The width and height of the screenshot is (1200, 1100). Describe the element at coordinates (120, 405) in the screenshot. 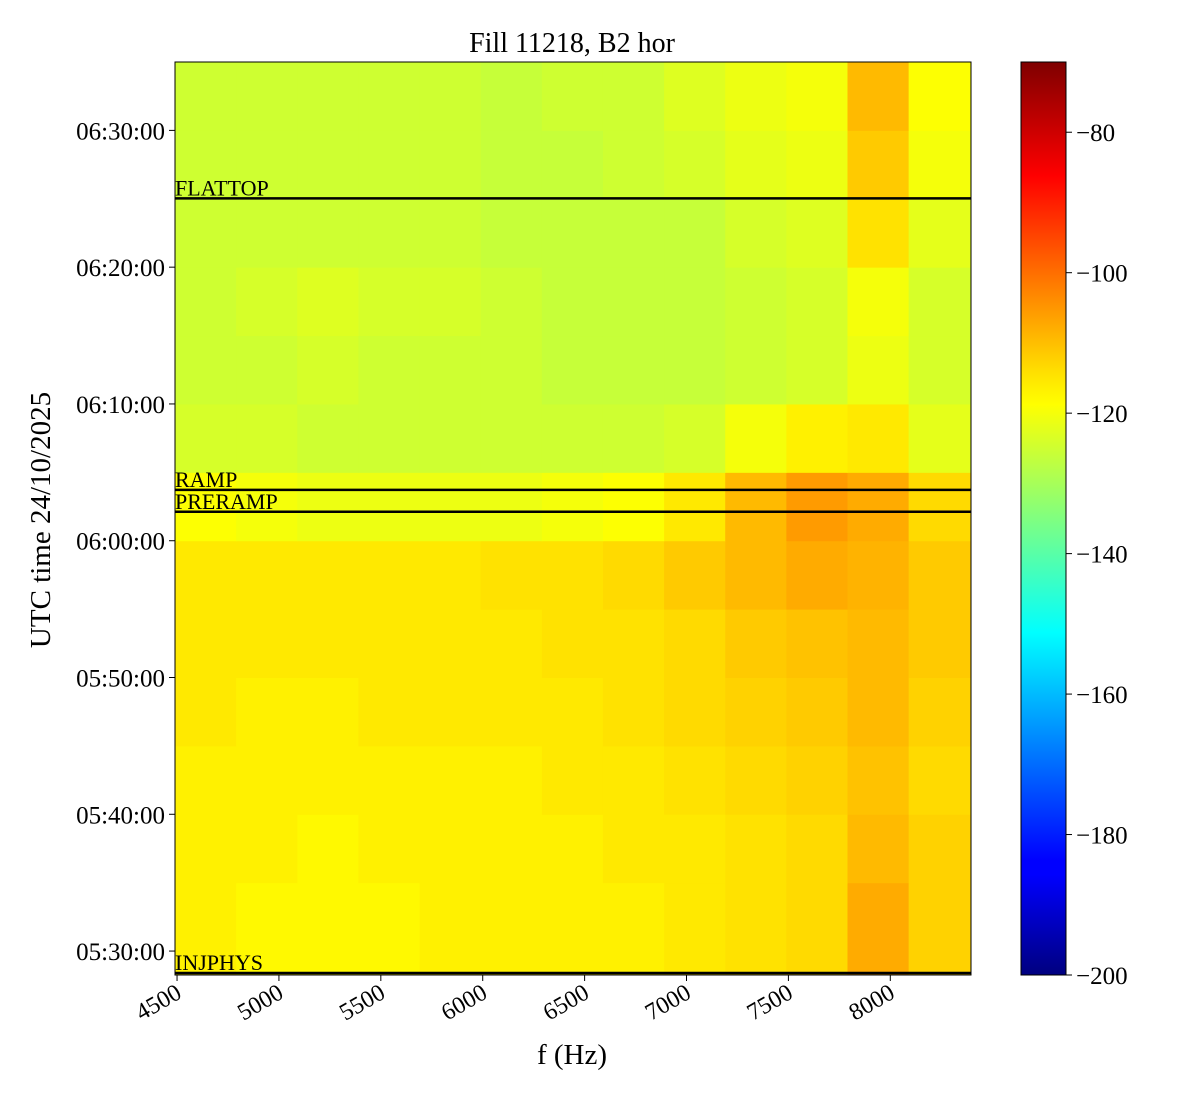

I see `y-tick-label: 06:10:00` at that location.